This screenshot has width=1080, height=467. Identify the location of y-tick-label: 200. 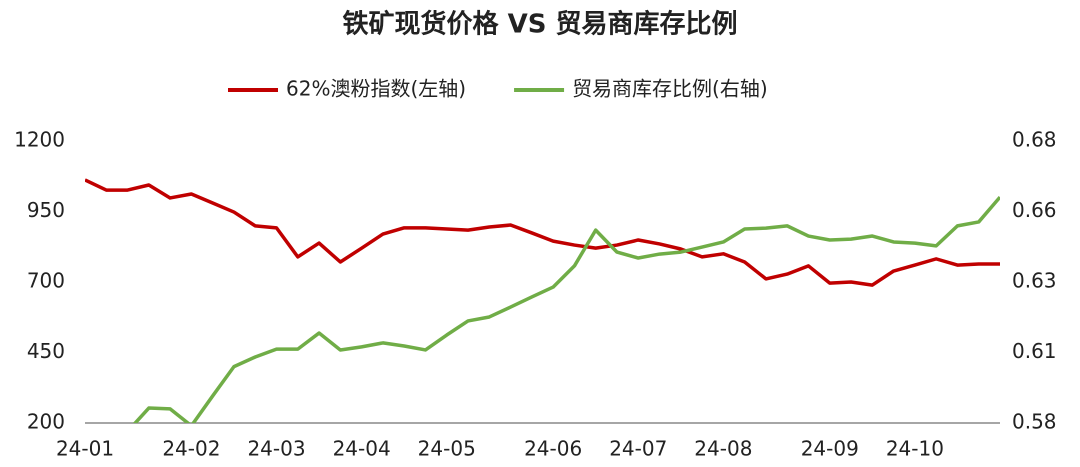
(46, 422).